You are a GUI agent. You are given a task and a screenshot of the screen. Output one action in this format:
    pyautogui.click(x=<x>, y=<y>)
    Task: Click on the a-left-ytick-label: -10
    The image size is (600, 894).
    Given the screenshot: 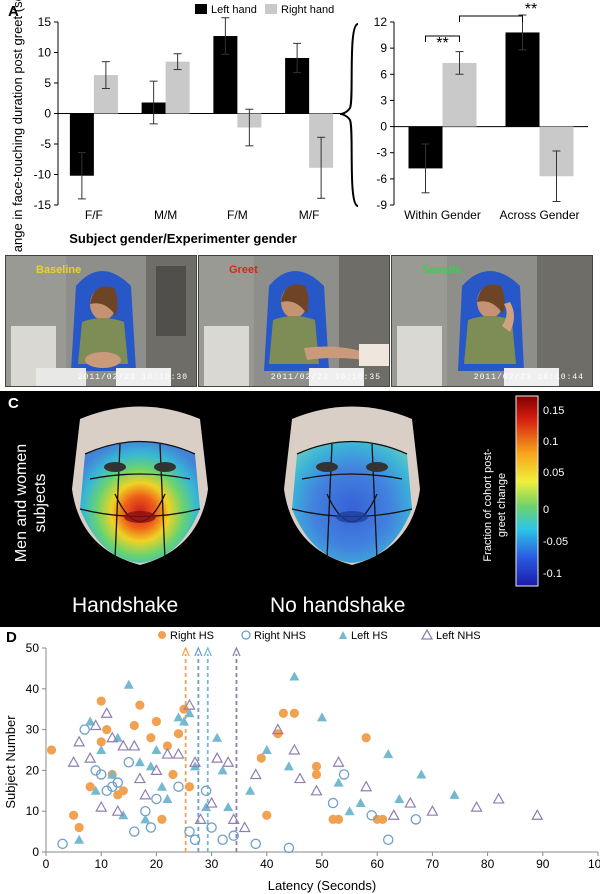 What is the action you would take?
    pyautogui.click(x=43, y=175)
    